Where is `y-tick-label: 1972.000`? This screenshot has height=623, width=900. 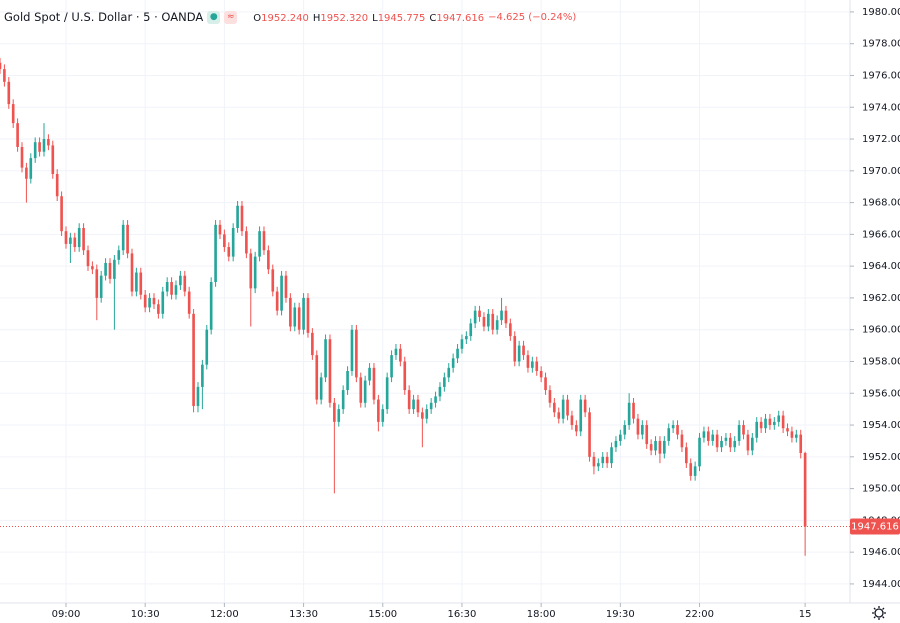
y-tick-label: 1972.000 is located at coordinates (881, 139).